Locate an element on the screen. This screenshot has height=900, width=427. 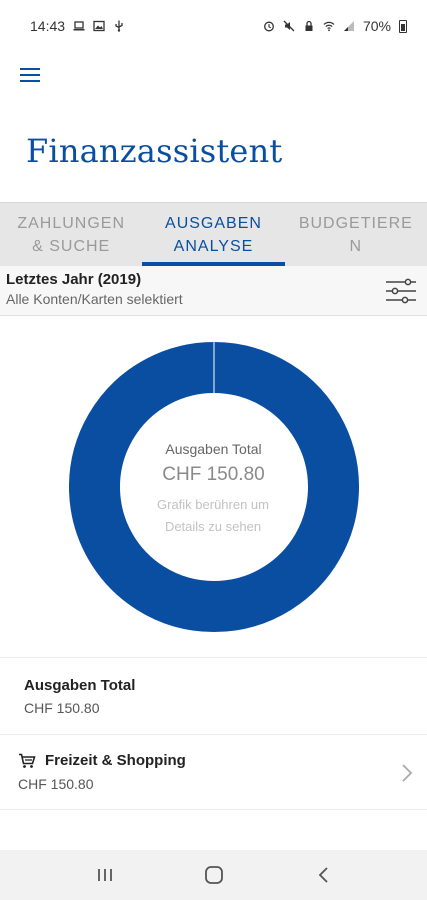
total-summary: Ausgaben Total CHF 150.80 is located at coordinates (213, 695).